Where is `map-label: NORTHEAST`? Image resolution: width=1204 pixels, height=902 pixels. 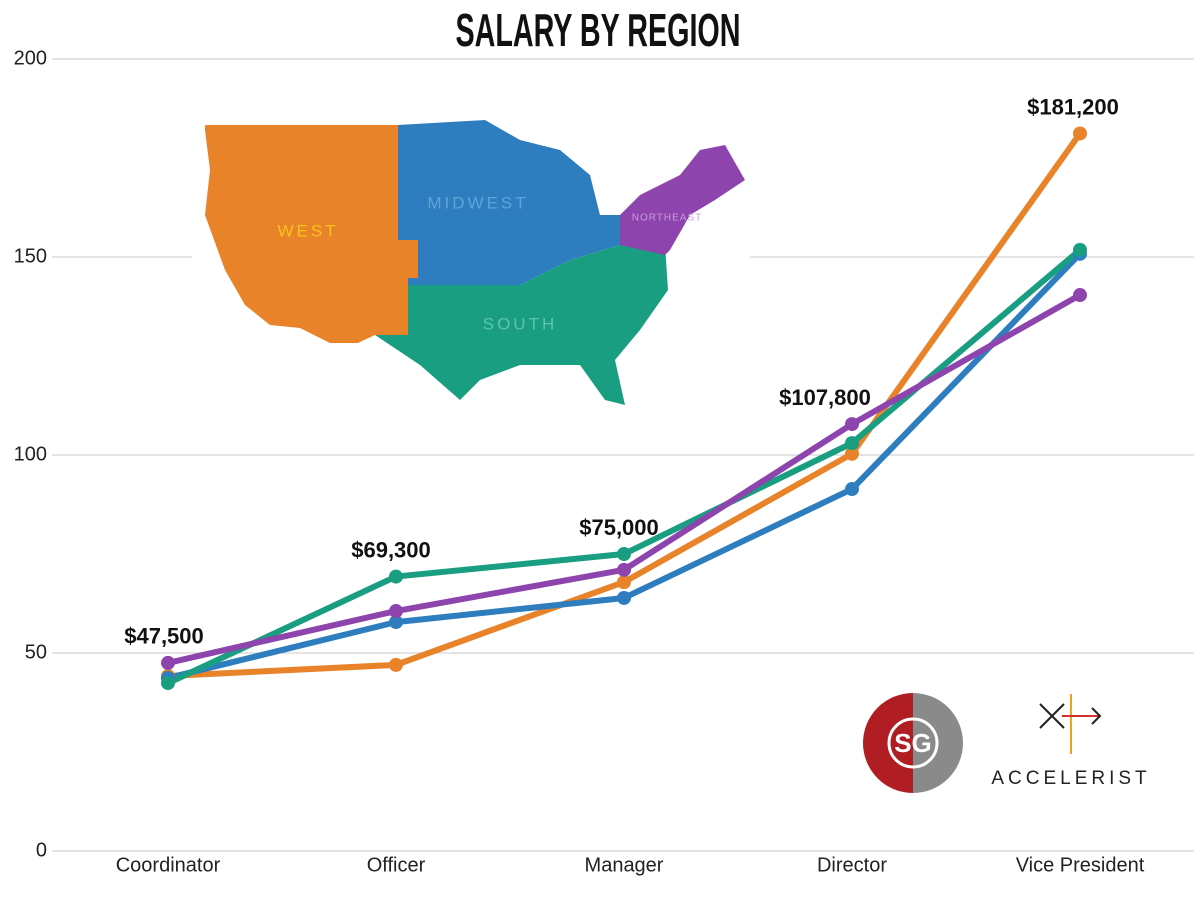
map-label: NORTHEAST is located at coordinates (667, 218).